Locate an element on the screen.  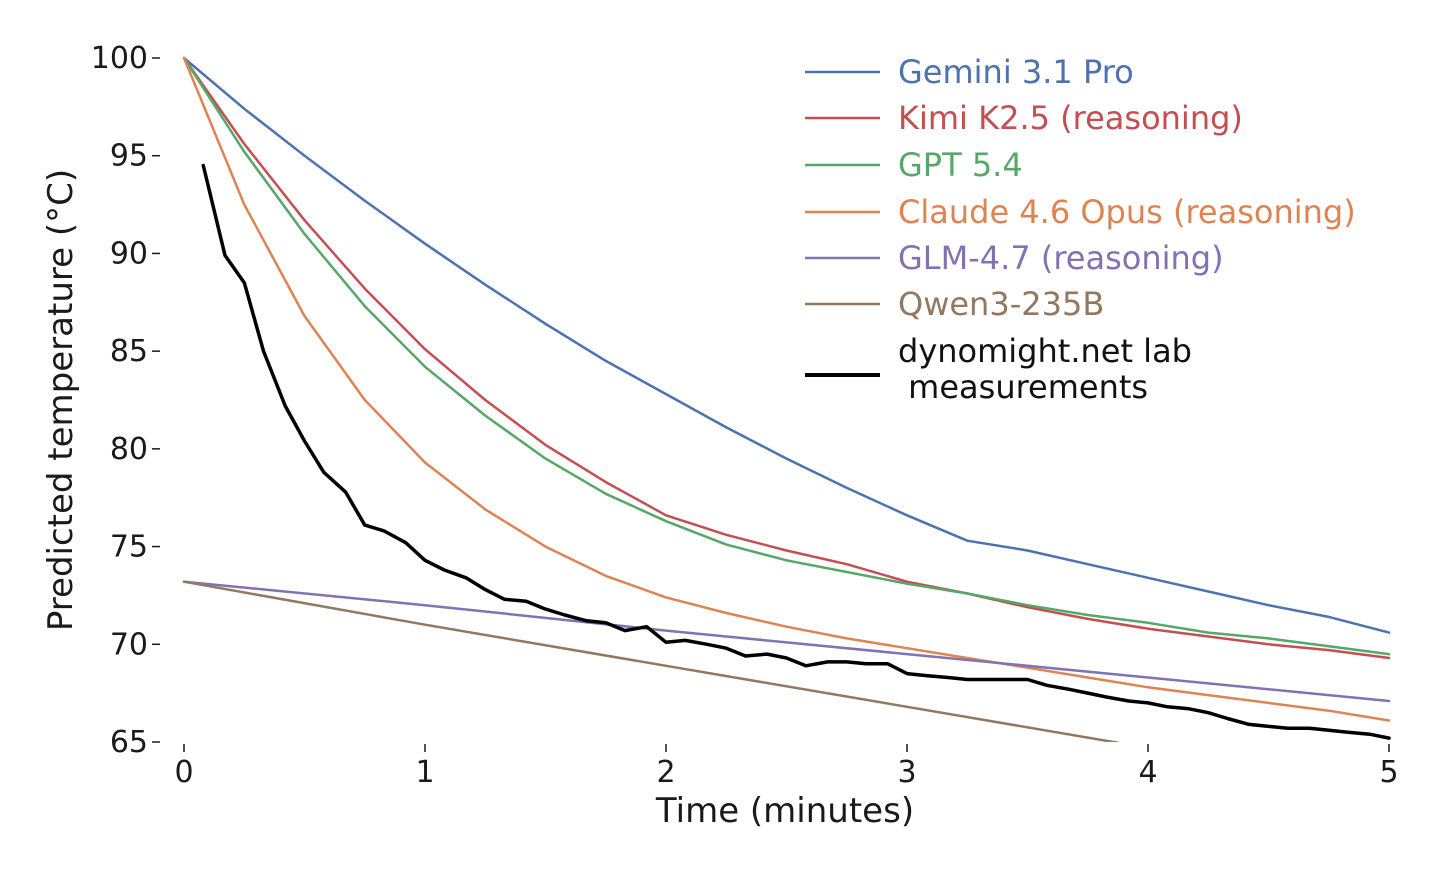
x-axis-ticks: 0 1 2 3 4 5 is located at coordinates (786, 767).